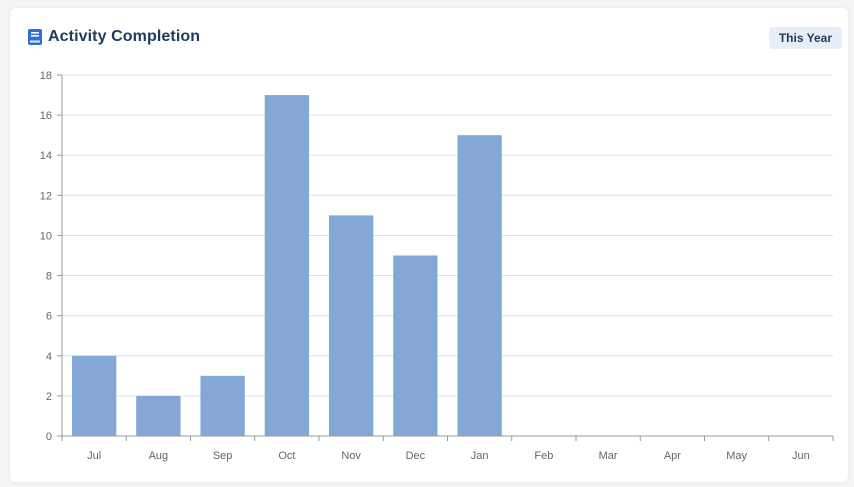  What do you see at coordinates (49, 317) in the screenshot?
I see `y-tick-label: 6` at bounding box center [49, 317].